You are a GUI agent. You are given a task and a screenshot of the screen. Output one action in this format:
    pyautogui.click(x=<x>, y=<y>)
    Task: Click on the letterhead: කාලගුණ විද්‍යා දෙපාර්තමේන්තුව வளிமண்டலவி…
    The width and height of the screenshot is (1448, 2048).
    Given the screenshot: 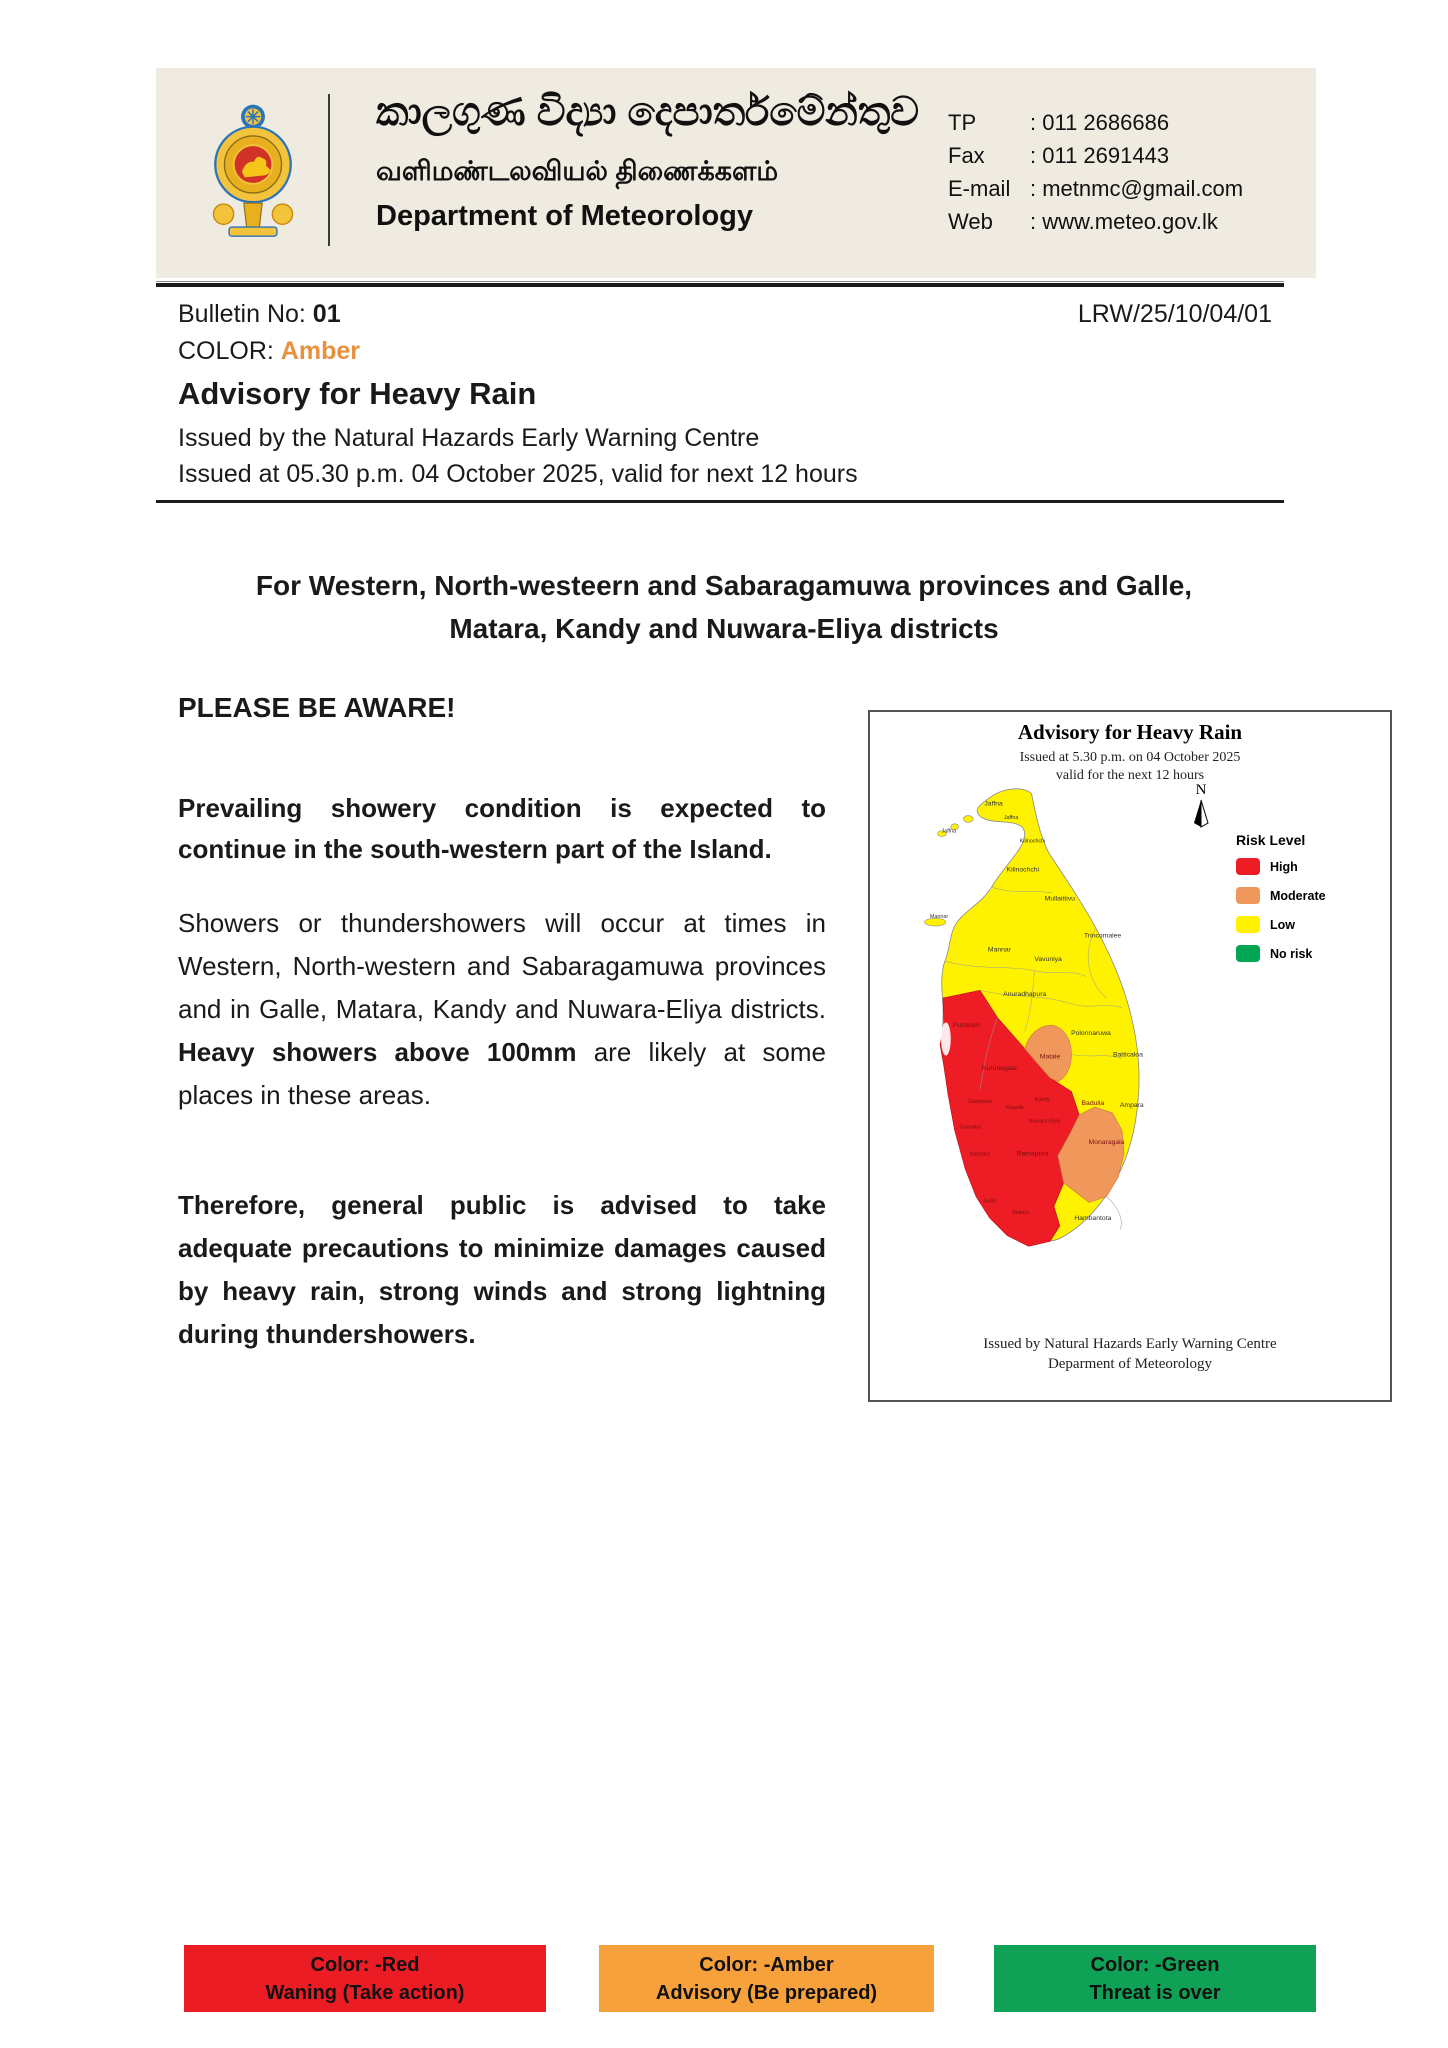 What is the action you would take?
    pyautogui.click(x=736, y=173)
    